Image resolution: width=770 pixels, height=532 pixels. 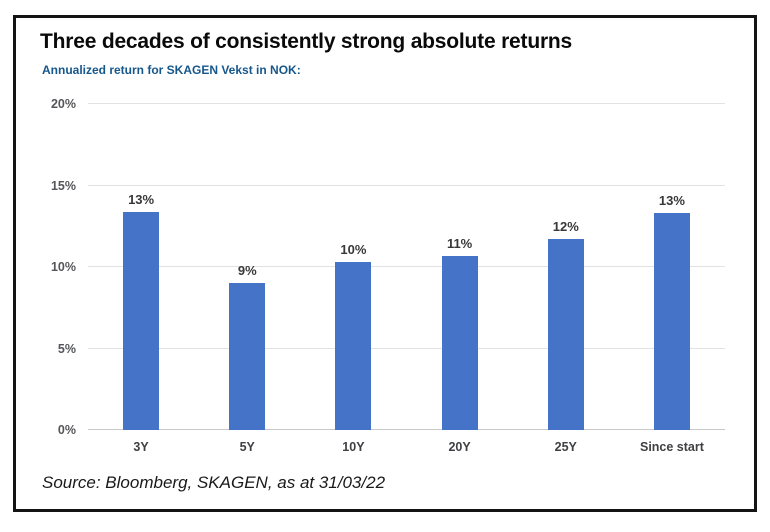 I want to click on y-axis-tick-label-15: 15%, so click(x=63, y=185).